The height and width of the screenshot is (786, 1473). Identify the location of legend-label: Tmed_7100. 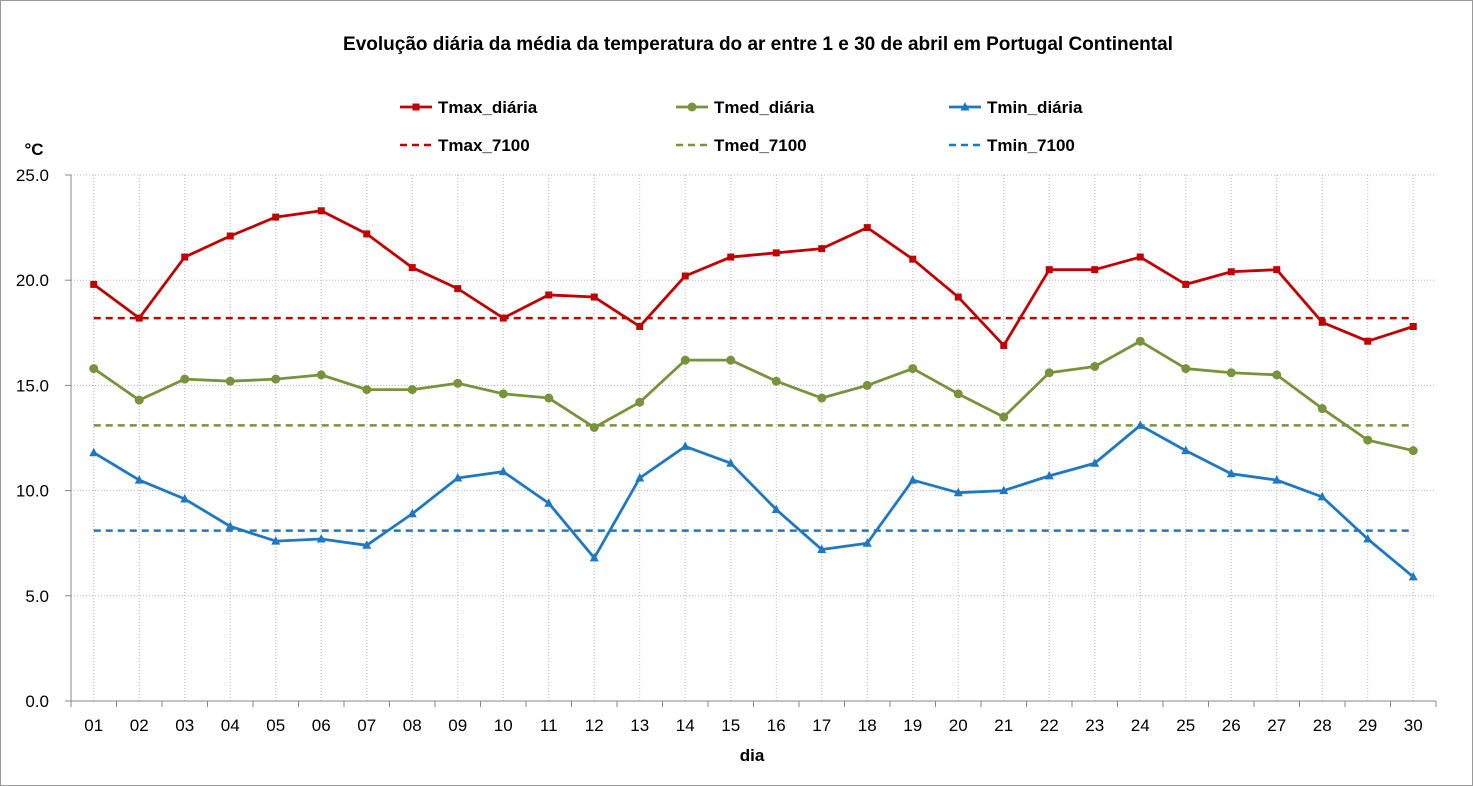
(760, 145).